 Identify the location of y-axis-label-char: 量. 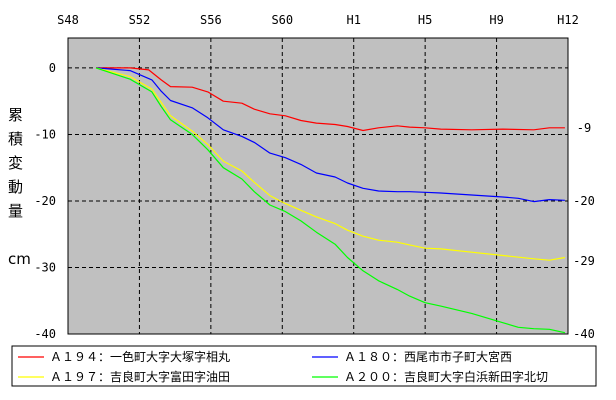
(15, 211).